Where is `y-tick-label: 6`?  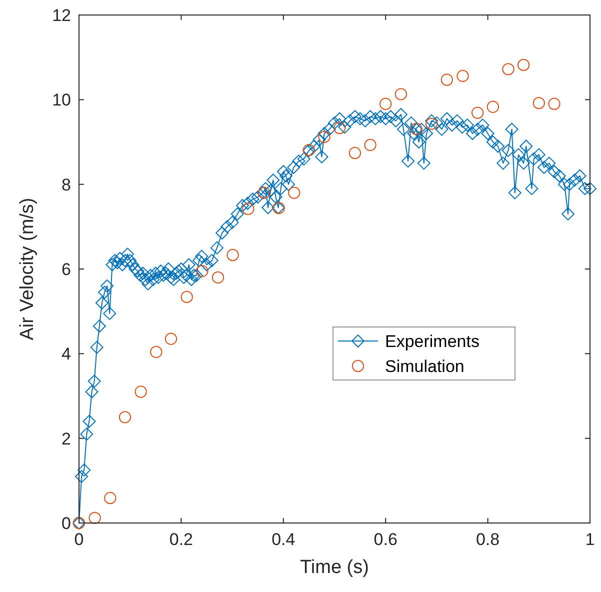
y-tick-label: 6 is located at coordinates (66, 269).